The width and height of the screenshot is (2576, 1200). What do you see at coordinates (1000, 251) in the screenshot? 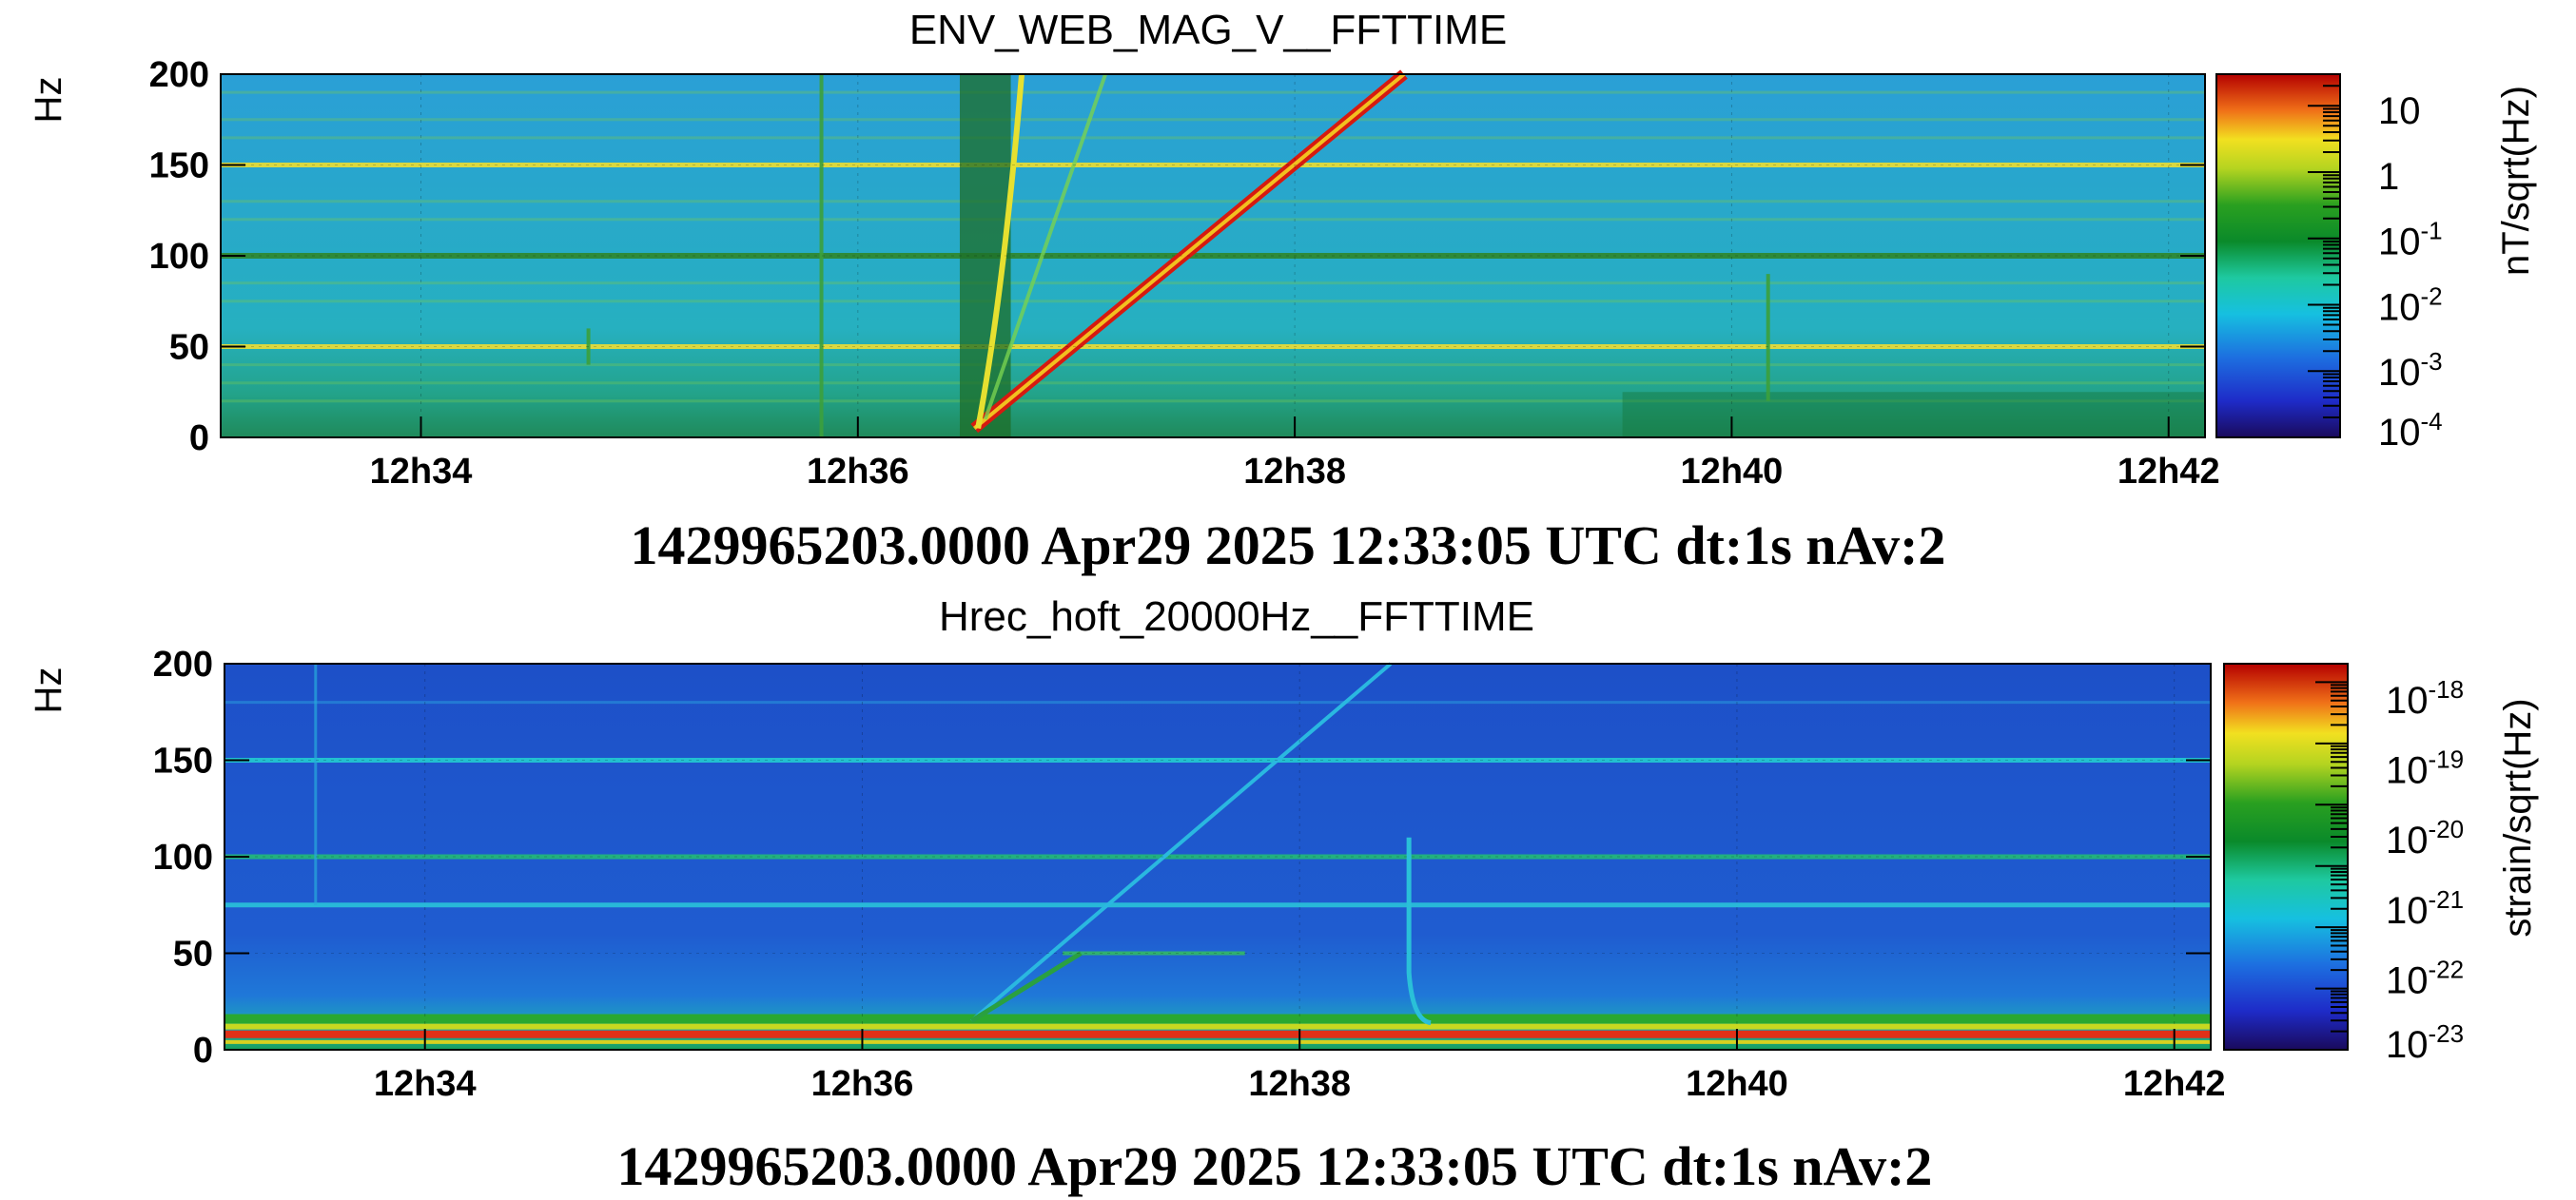
I see `chirp-arc` at bounding box center [1000, 251].